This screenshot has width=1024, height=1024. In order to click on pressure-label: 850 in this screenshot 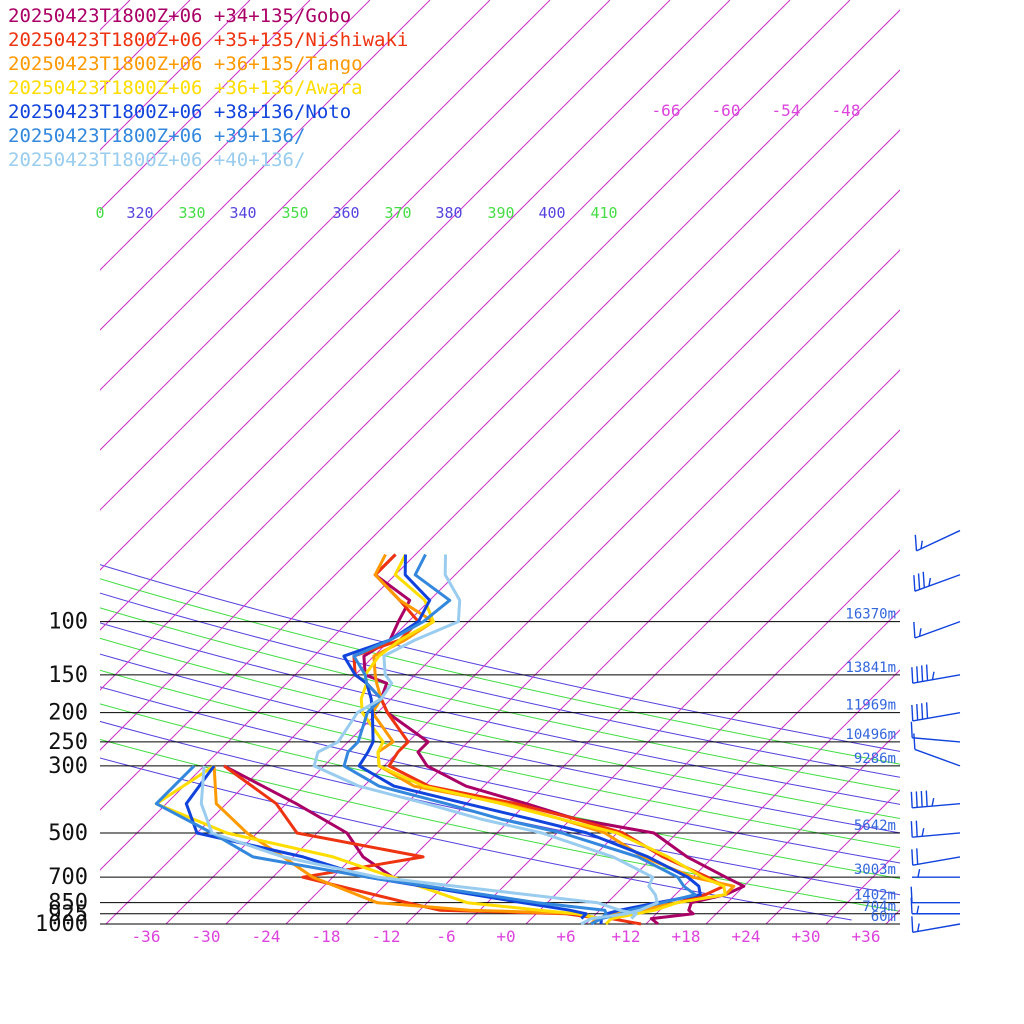, I will do `click(68, 903)`.